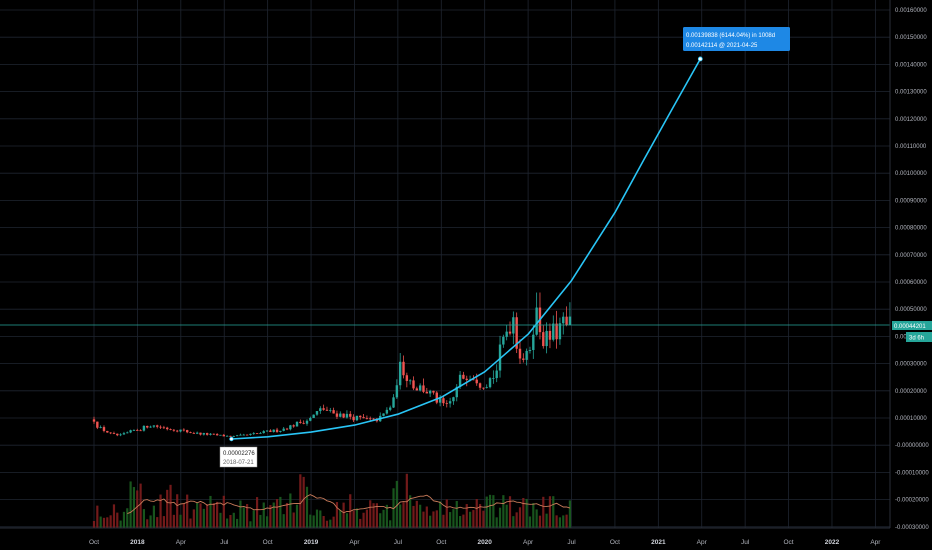  What do you see at coordinates (912, 325) in the screenshot?
I see `current-price-tag: 0.00044201` at bounding box center [912, 325].